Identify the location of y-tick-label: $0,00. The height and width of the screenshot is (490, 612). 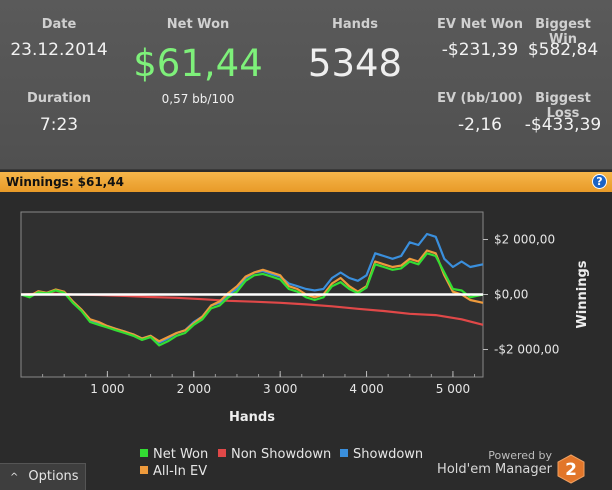
(511, 295).